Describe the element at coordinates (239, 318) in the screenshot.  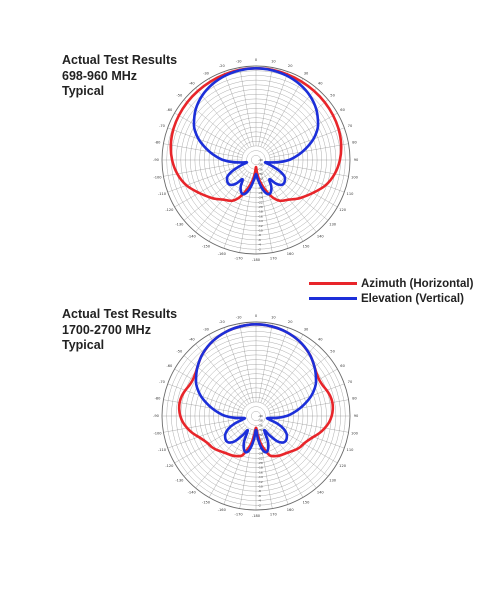
I see `angle-tick-label: -10` at that location.